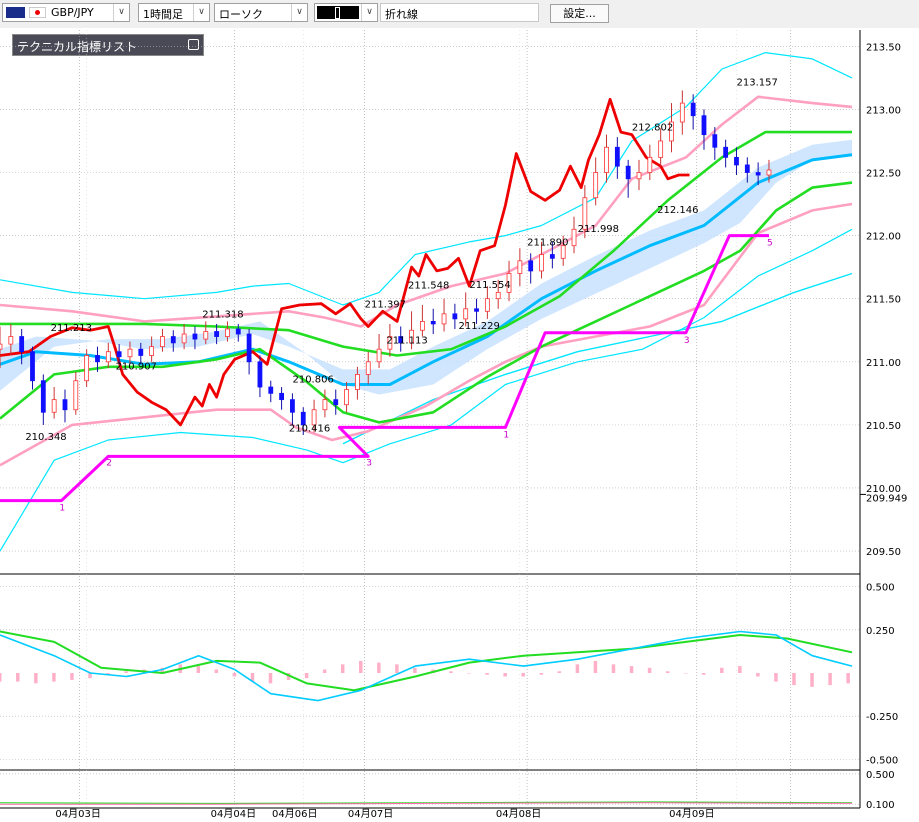 This screenshot has height=822, width=919. I want to click on chart-type-select: ローソク ∨, so click(261, 12).